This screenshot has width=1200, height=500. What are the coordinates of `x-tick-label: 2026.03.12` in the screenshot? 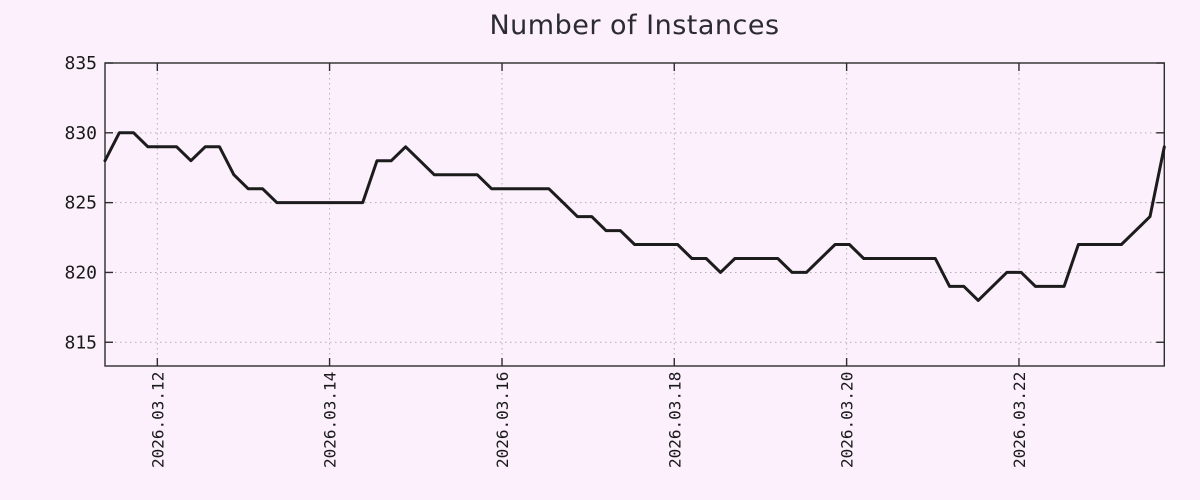 It's located at (157, 420).